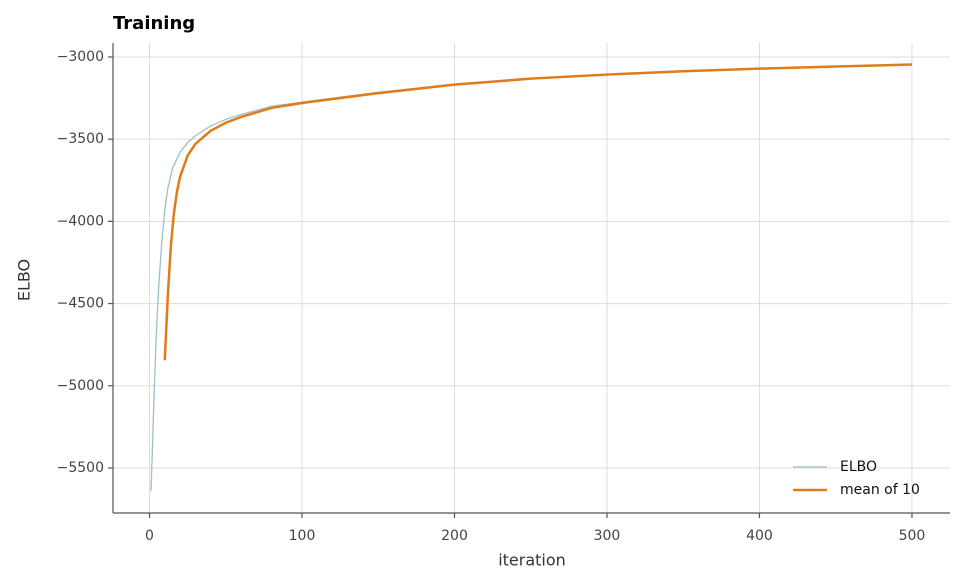  What do you see at coordinates (912, 536) in the screenshot?
I see `x-tick-label: 500` at bounding box center [912, 536].